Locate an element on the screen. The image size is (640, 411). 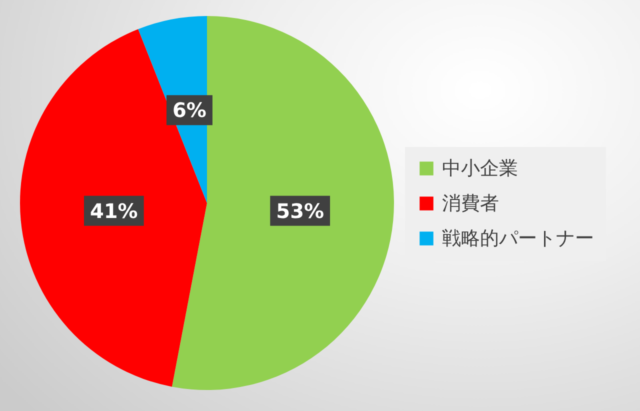
data-label: 41% is located at coordinates (114, 210).